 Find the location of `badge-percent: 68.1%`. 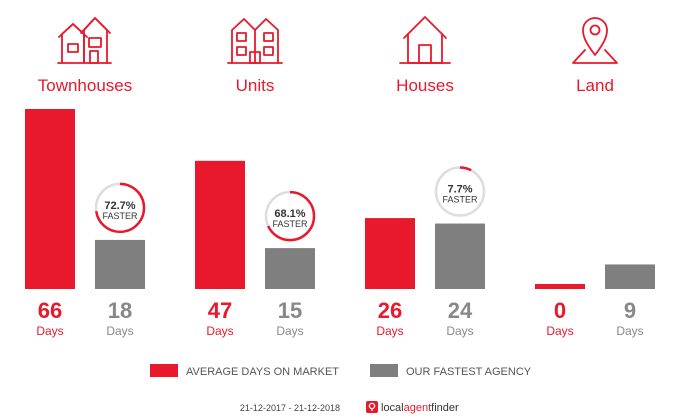

badge-percent: 68.1% is located at coordinates (289, 214).